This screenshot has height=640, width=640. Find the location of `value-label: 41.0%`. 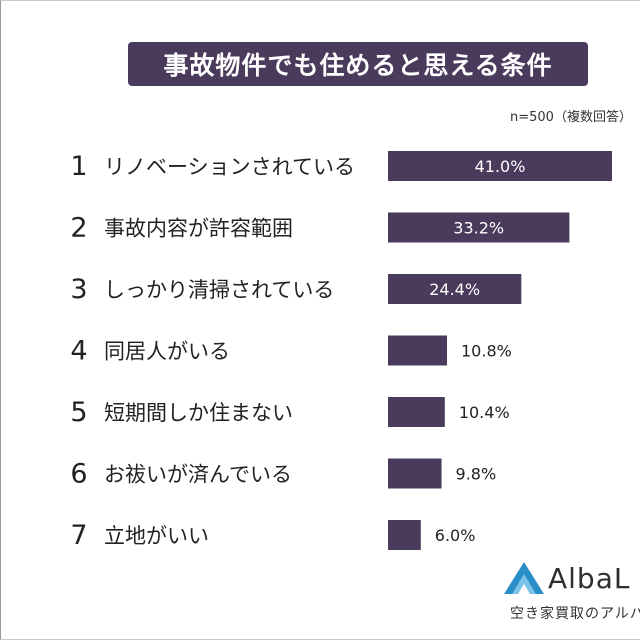

value-label: 41.0% is located at coordinates (500, 166).